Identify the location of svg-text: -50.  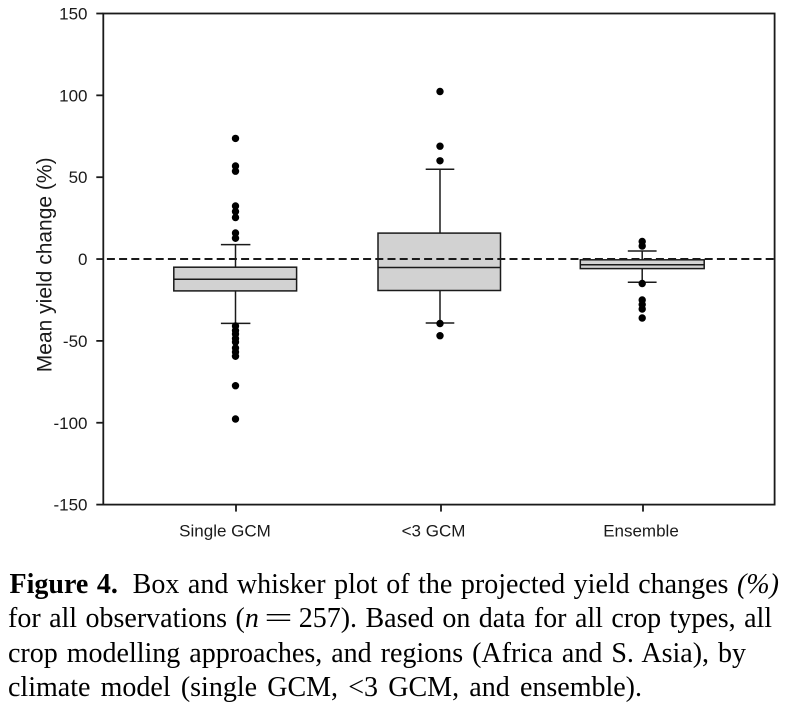
(75, 341).